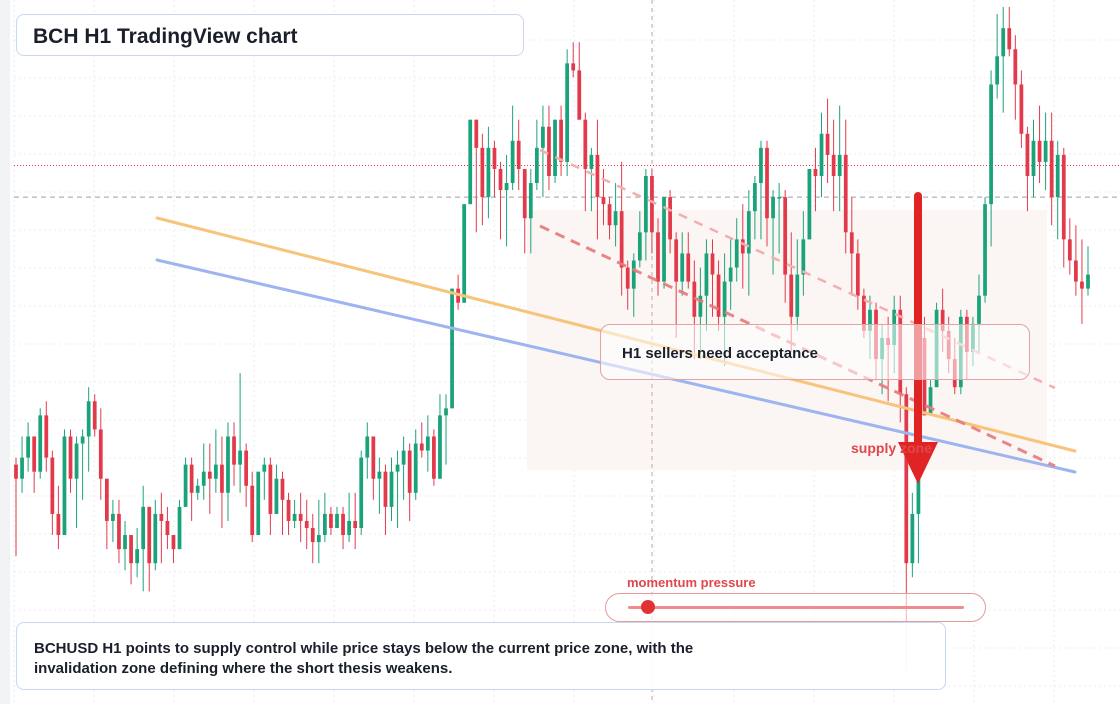  I want to click on momentum-knob, so click(648, 607).